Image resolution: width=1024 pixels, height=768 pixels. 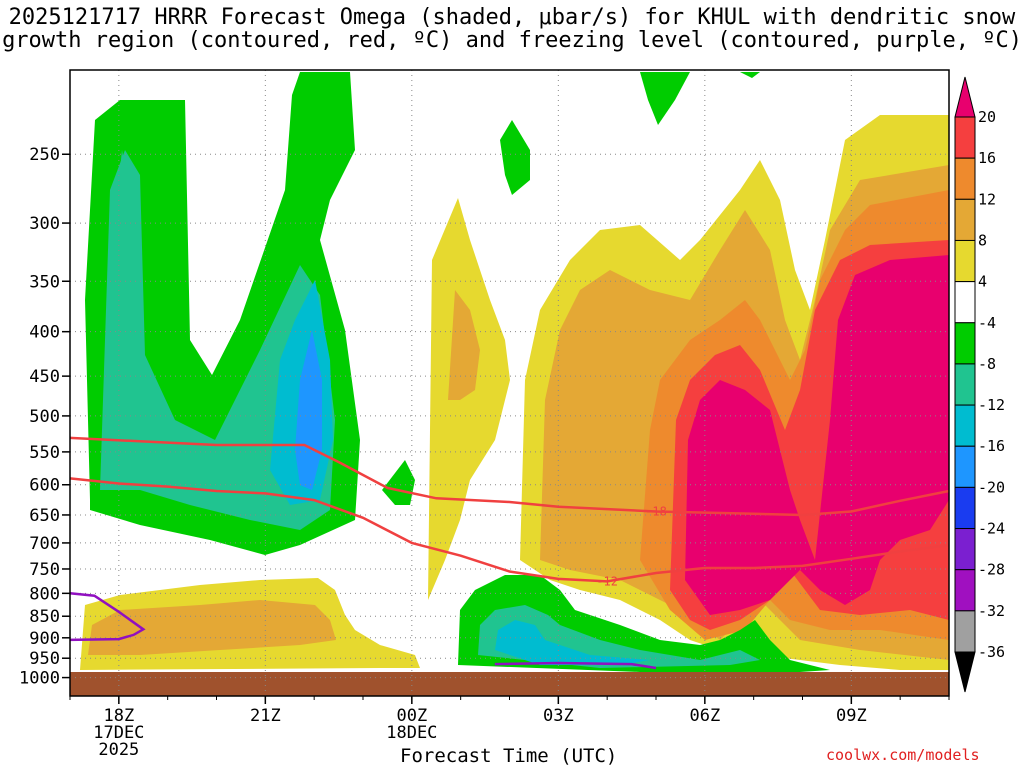 What do you see at coordinates (464, 345) in the screenshot?
I see `omega-region-orange-mid` at bounding box center [464, 345].